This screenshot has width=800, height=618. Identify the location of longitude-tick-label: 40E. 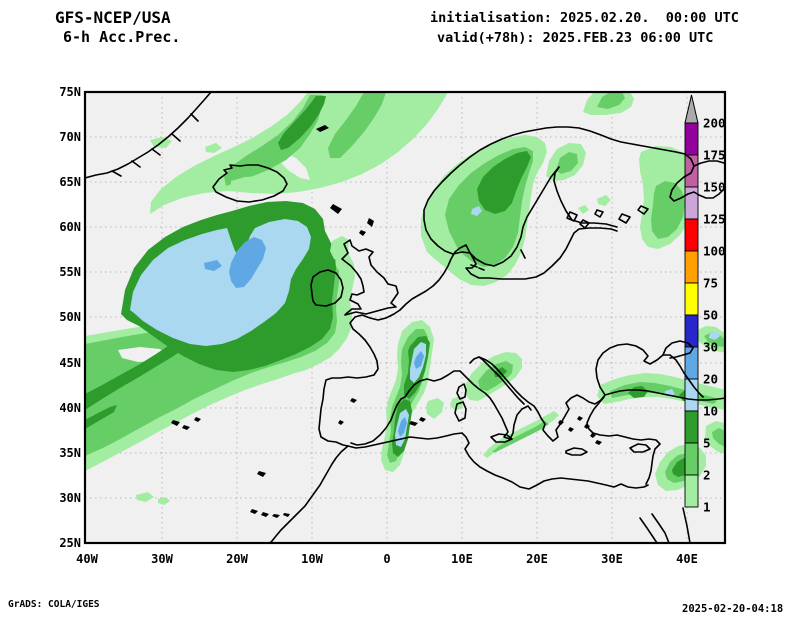
(687, 559).